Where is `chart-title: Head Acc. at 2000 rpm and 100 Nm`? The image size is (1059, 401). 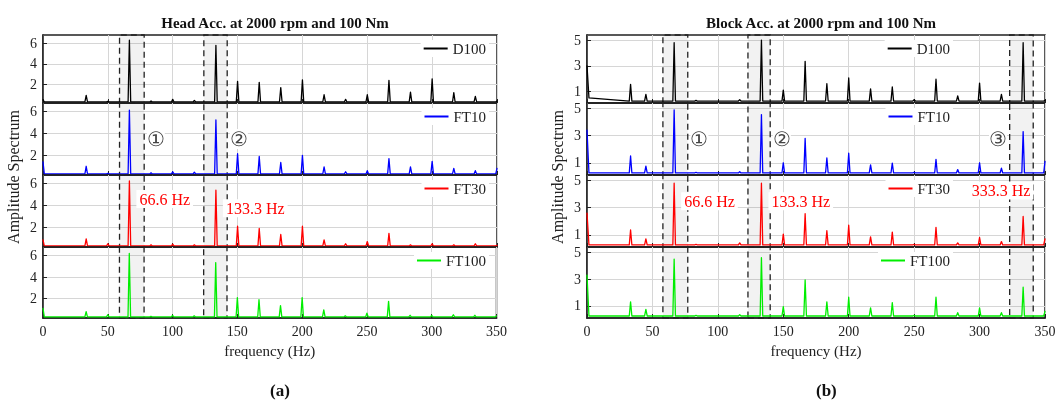
chart-title: Head Acc. at 2000 rpm and 100 Nm is located at coordinates (275, 22).